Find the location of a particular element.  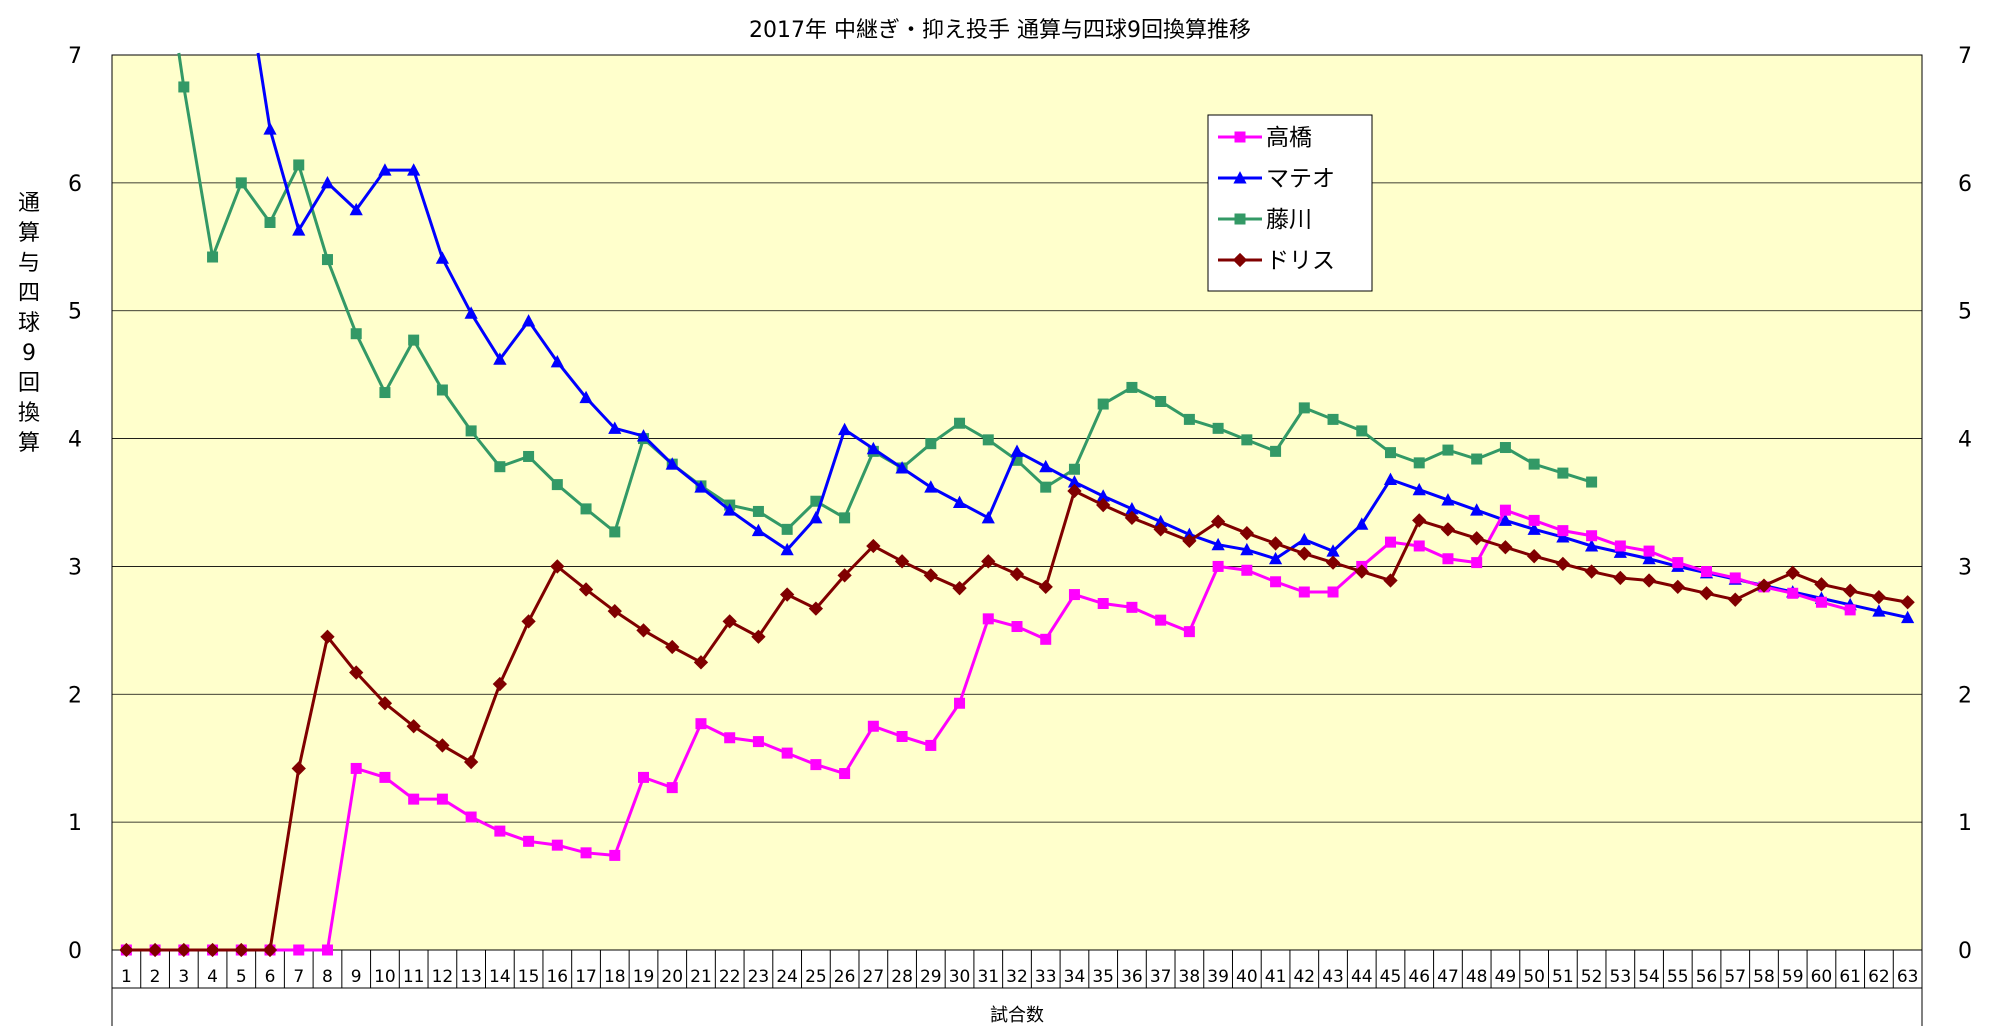

x-tick-label: 11 is located at coordinates (414, 977).